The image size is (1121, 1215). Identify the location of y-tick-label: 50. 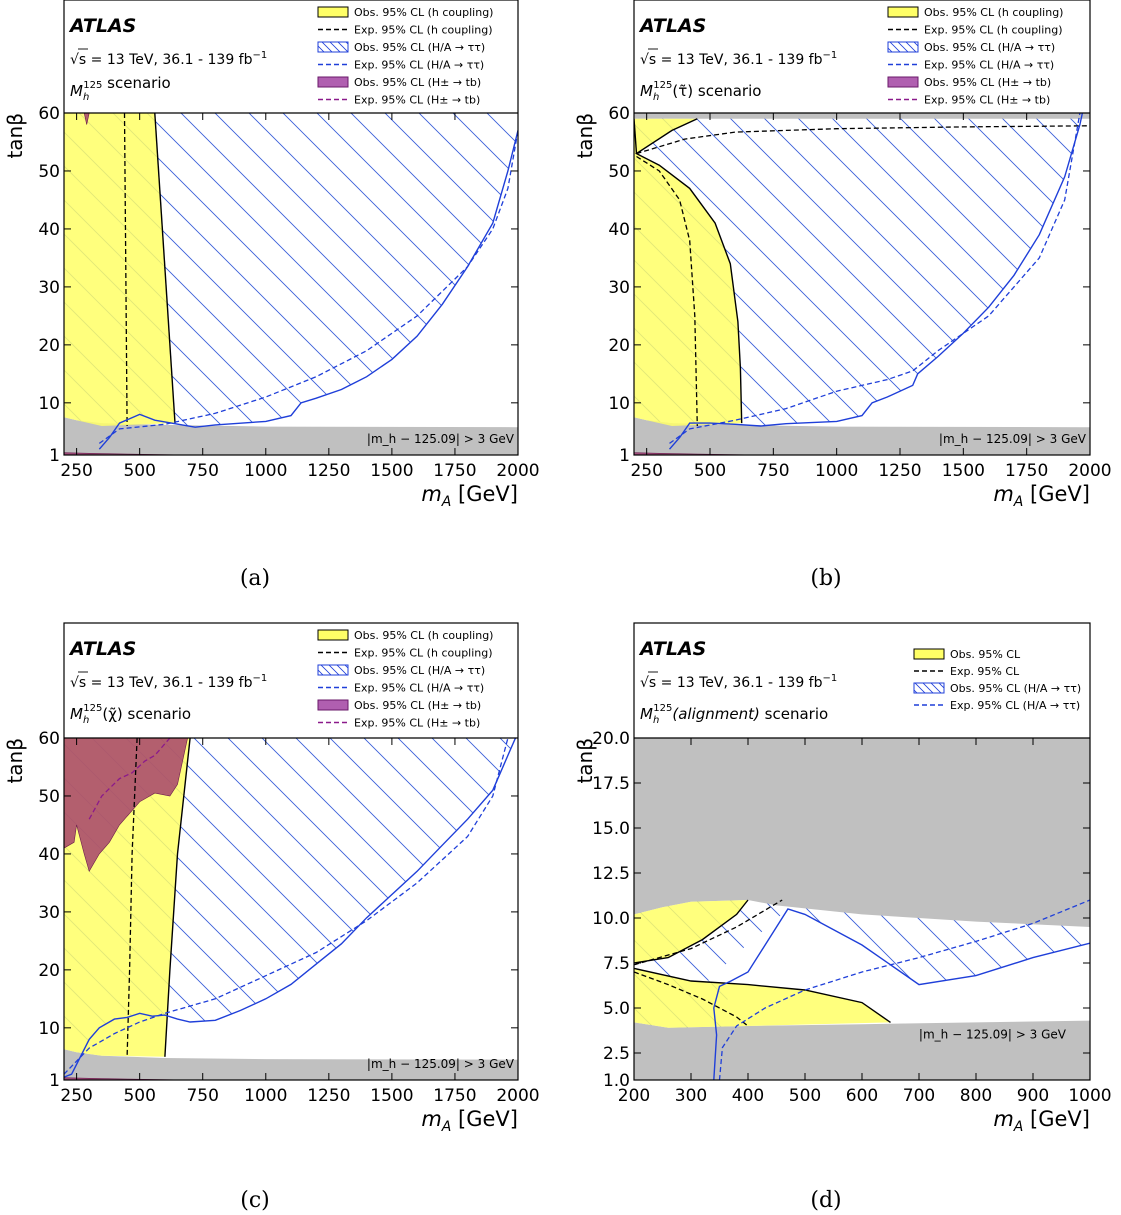
(619, 172).